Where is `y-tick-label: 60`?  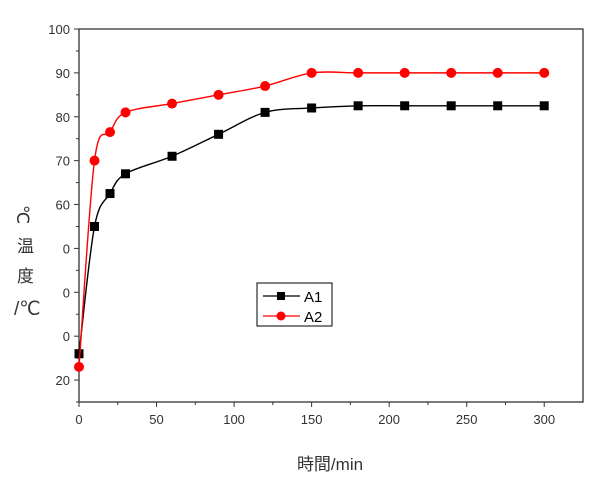
y-tick-label: 60 is located at coordinates (63, 205).